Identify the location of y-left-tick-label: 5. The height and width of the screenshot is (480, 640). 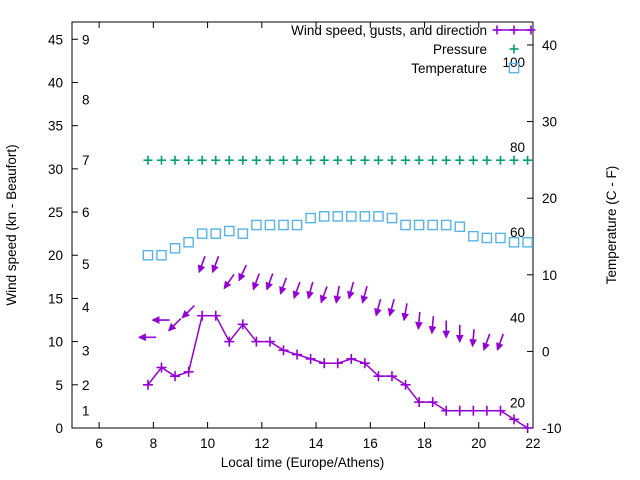
(59, 385).